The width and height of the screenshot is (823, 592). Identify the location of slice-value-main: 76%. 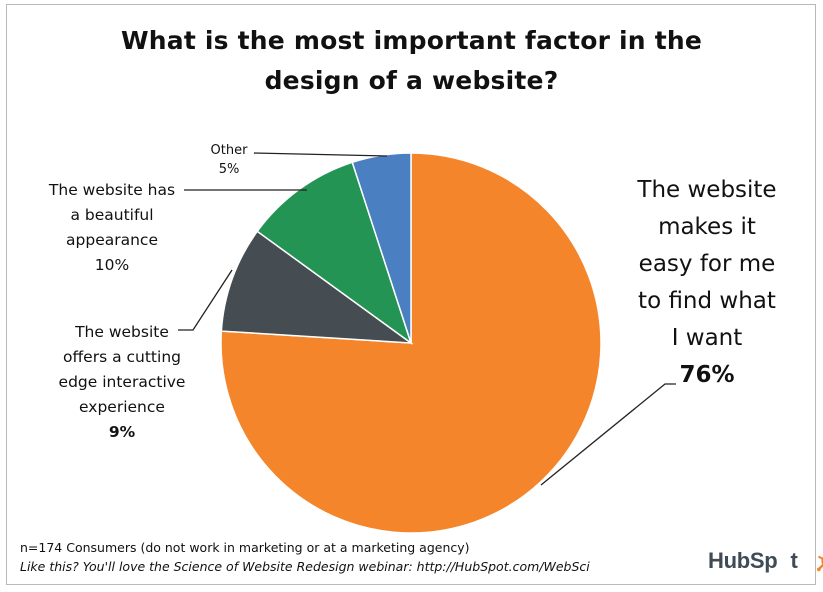
(707, 375).